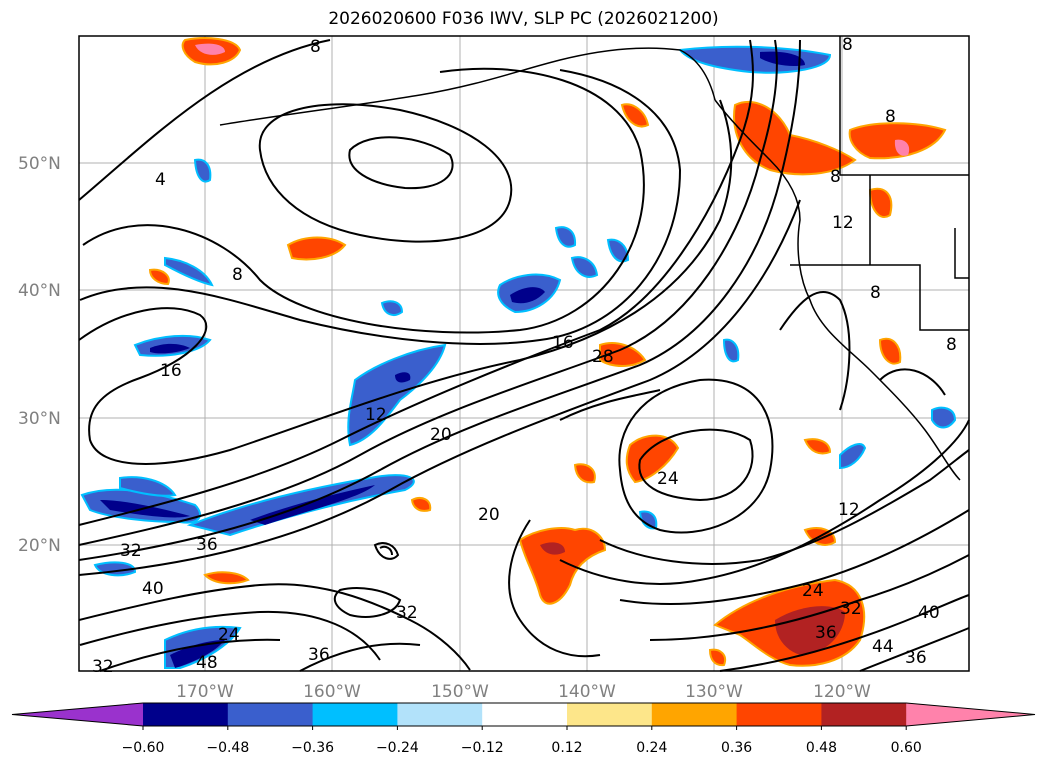 This screenshot has width=1047, height=765. Describe the element at coordinates (603, 357) in the screenshot. I see `contour-label: 28` at that location.